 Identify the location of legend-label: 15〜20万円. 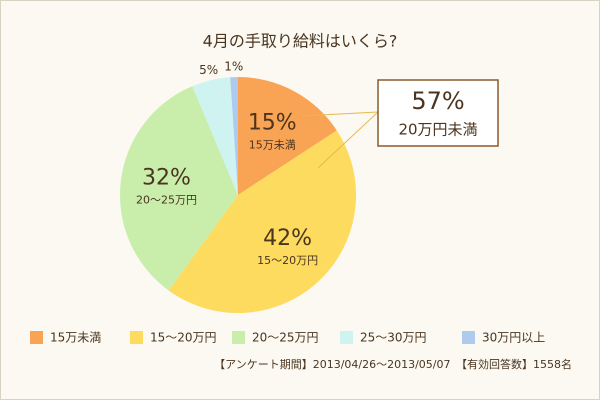
(183, 338).